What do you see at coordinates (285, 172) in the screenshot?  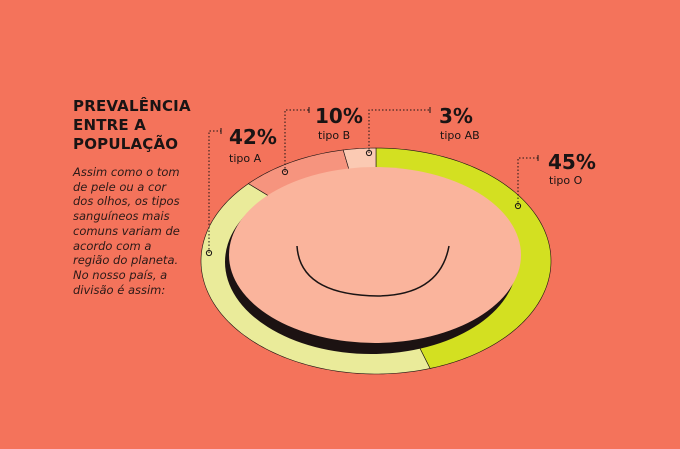 I see `callout-marker-tipo-b` at bounding box center [285, 172].